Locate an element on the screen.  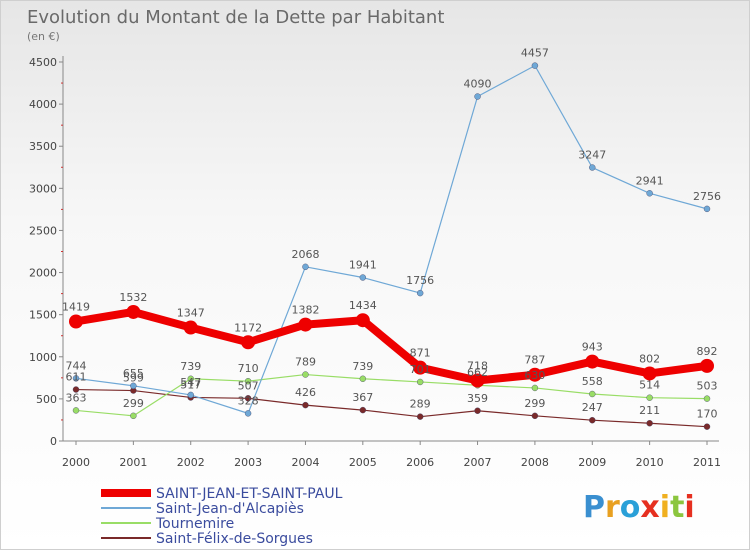
legend-item: SAINT-JEAN-ET-SAINT-PAUL is located at coordinates (222, 494).